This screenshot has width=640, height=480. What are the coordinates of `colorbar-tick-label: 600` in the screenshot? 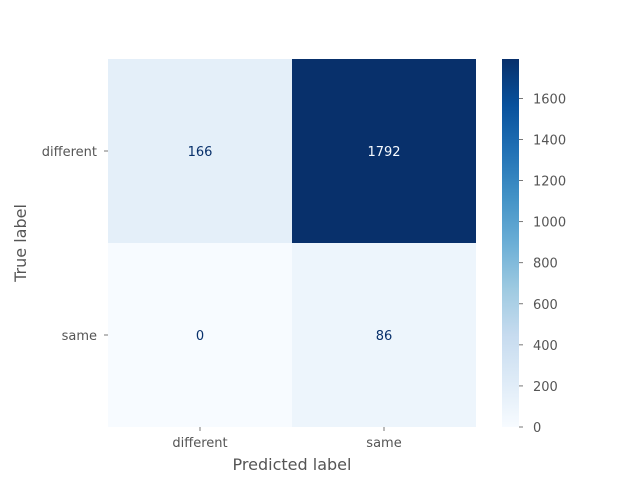 It's located at (545, 305).